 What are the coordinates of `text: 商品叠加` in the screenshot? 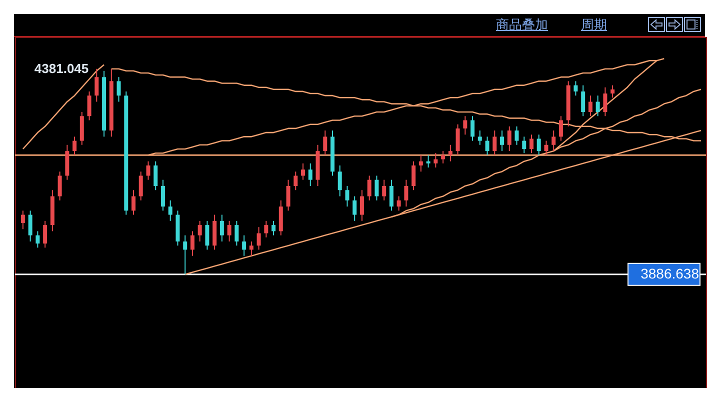 It's located at (522, 25).